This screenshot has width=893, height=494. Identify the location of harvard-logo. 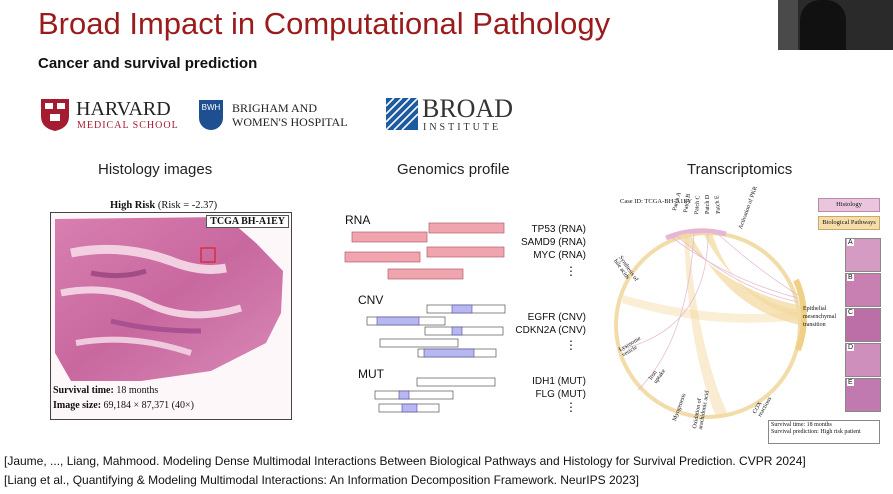
(55, 117).